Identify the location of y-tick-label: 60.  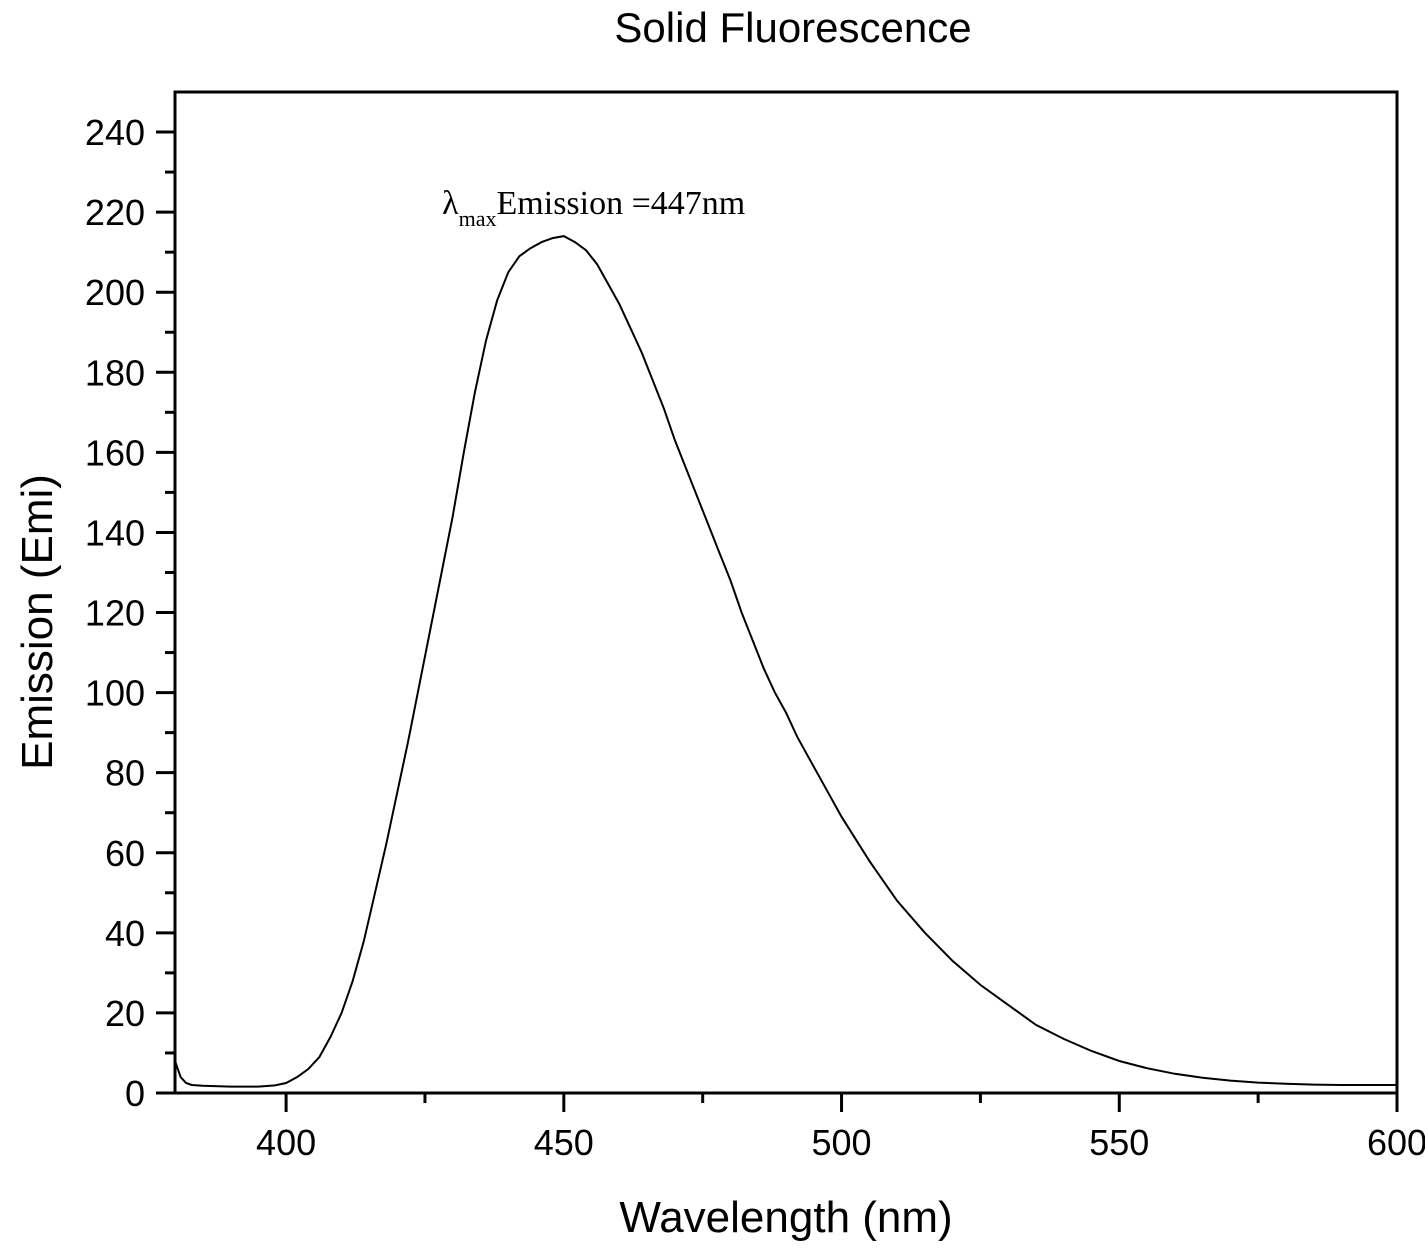
(125, 853).